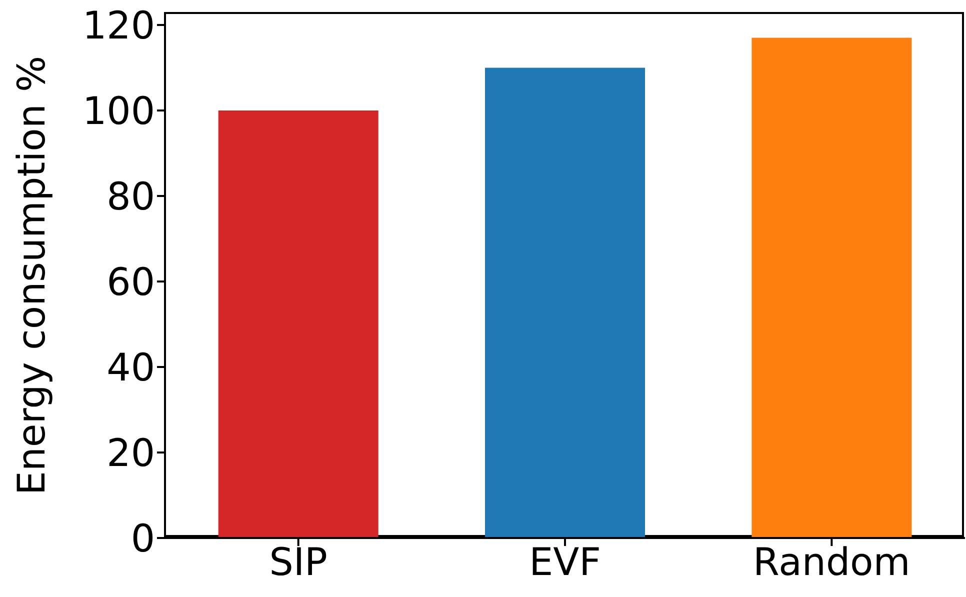 The height and width of the screenshot is (597, 966). What do you see at coordinates (130, 452) in the screenshot?
I see `y-tick-label: 20` at bounding box center [130, 452].